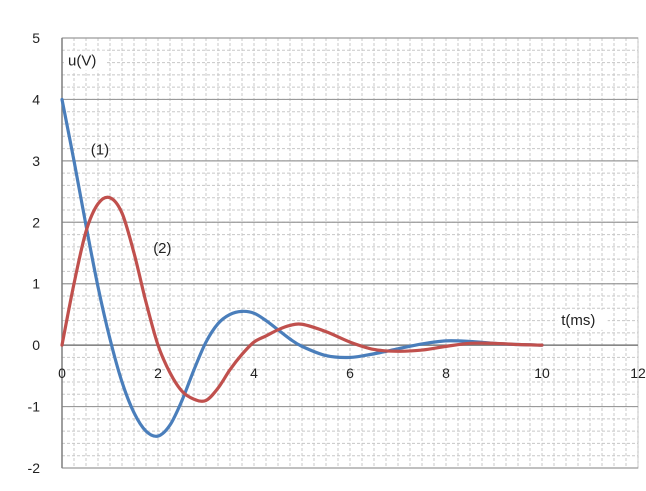 Image resolution: width=646 pixels, height=491 pixels. I want to click on x-tick-label: 0, so click(62, 373).